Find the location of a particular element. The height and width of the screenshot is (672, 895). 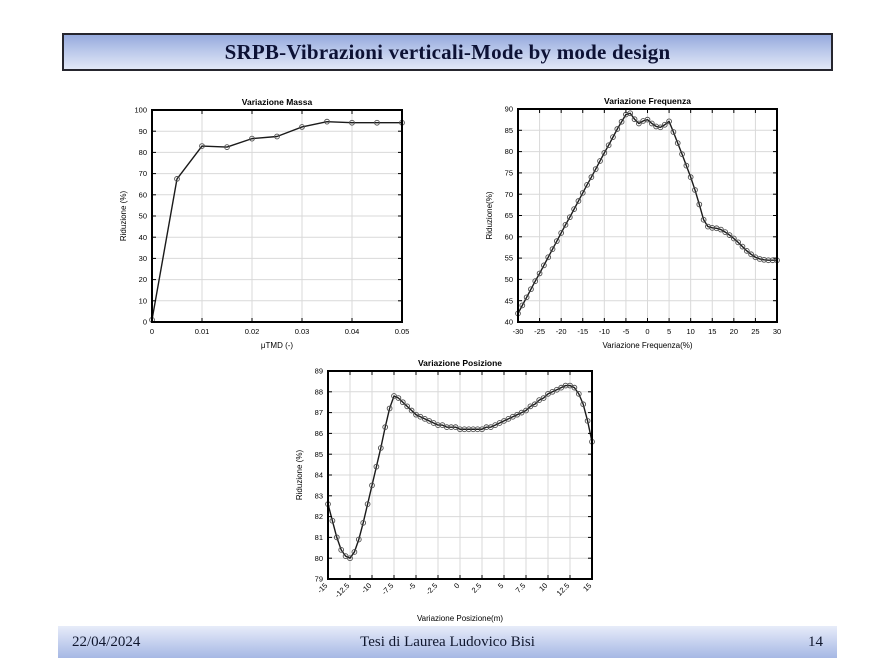

svg-text: Variazione Posizione(m) is located at coordinates (460, 618).